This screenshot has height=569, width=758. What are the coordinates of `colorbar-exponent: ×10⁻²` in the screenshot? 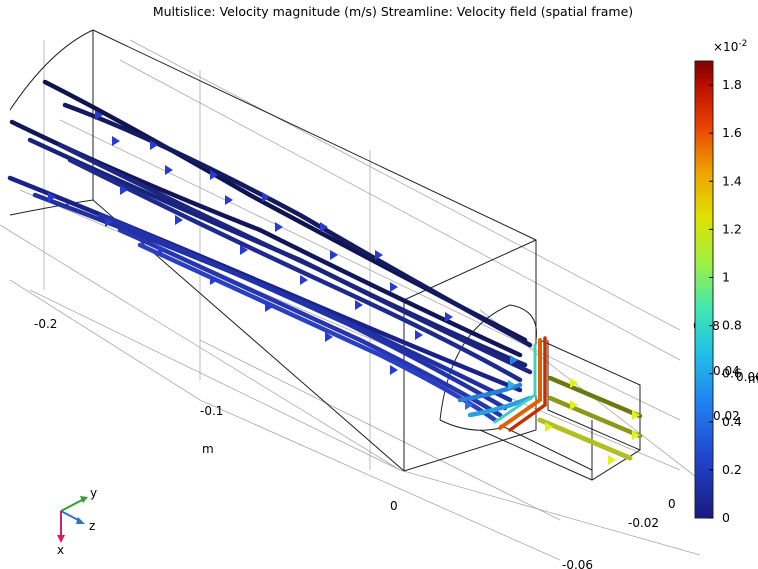 It's located at (730, 46).